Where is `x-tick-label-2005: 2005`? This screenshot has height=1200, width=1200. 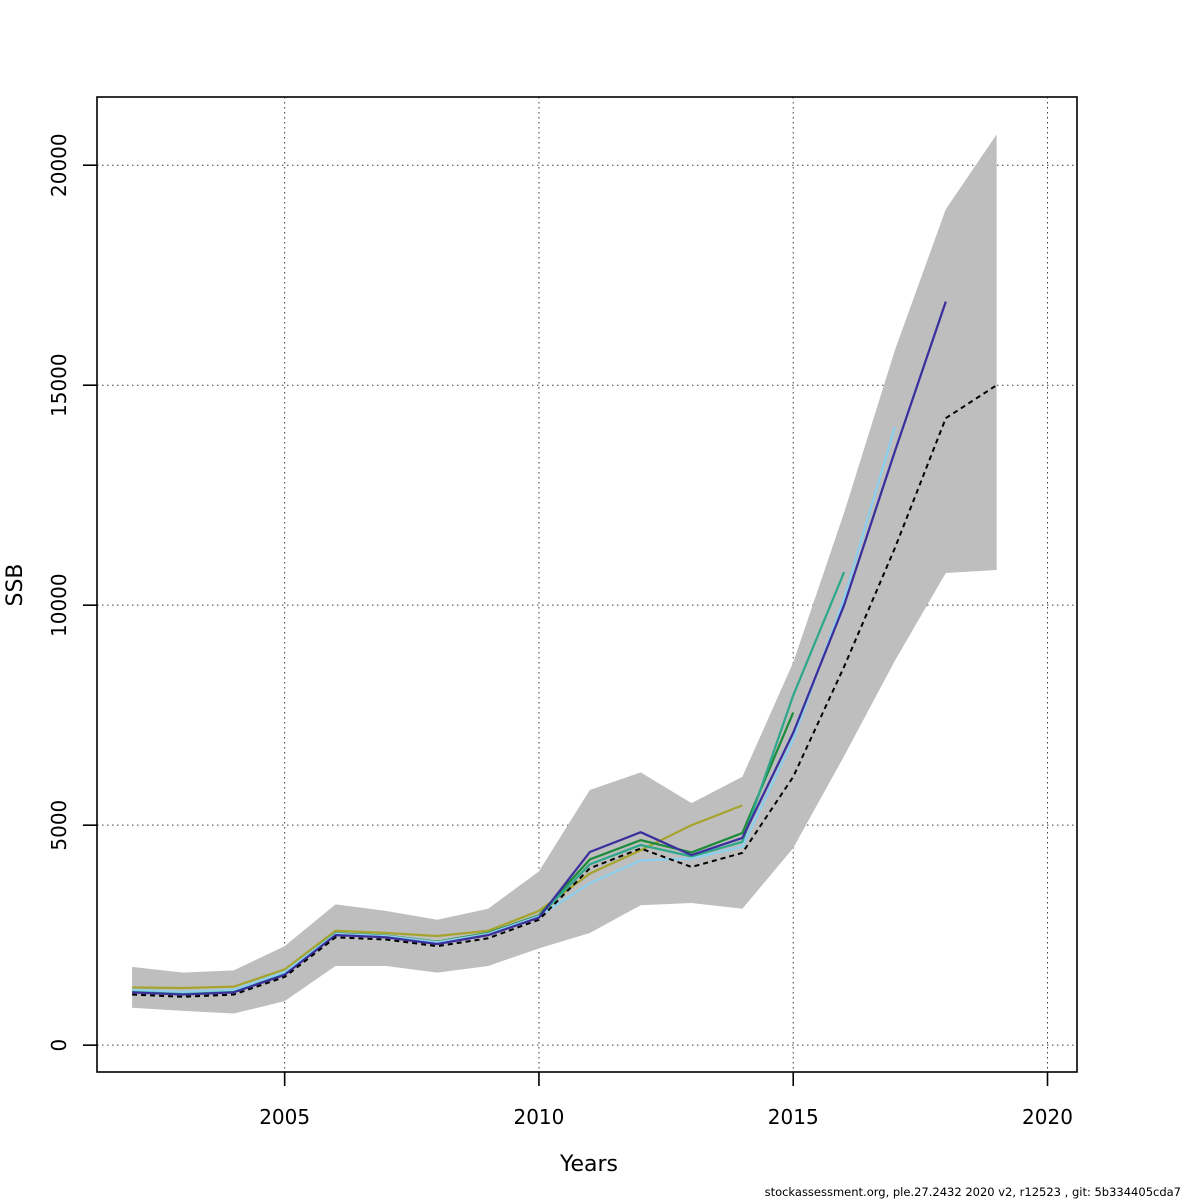
x-tick-label-2005: 2005 is located at coordinates (284, 1117).